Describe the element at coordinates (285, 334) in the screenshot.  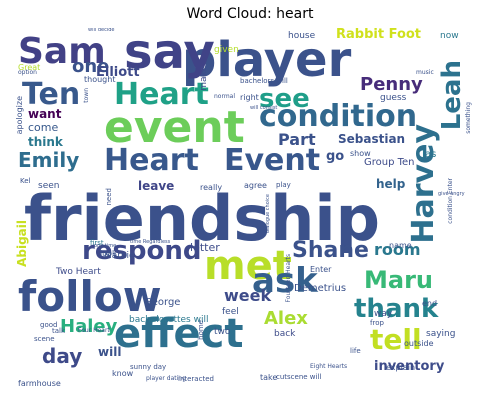
I see `cloud-word: back` at that location.